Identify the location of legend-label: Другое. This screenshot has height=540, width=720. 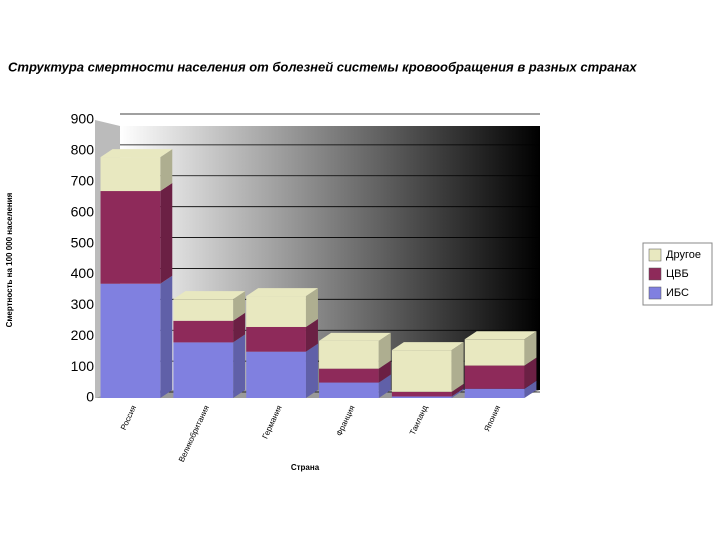
(683, 255).